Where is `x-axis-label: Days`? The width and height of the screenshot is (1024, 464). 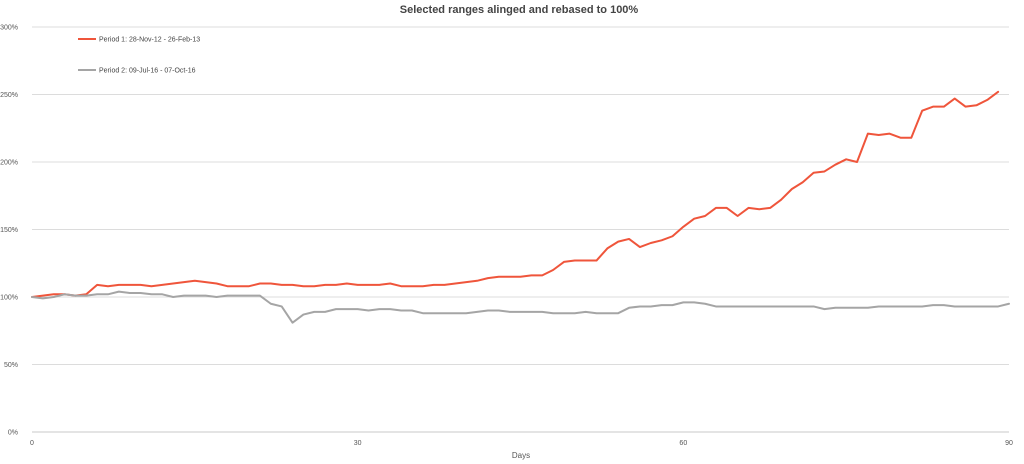 x-axis-label: Days is located at coordinates (521, 455).